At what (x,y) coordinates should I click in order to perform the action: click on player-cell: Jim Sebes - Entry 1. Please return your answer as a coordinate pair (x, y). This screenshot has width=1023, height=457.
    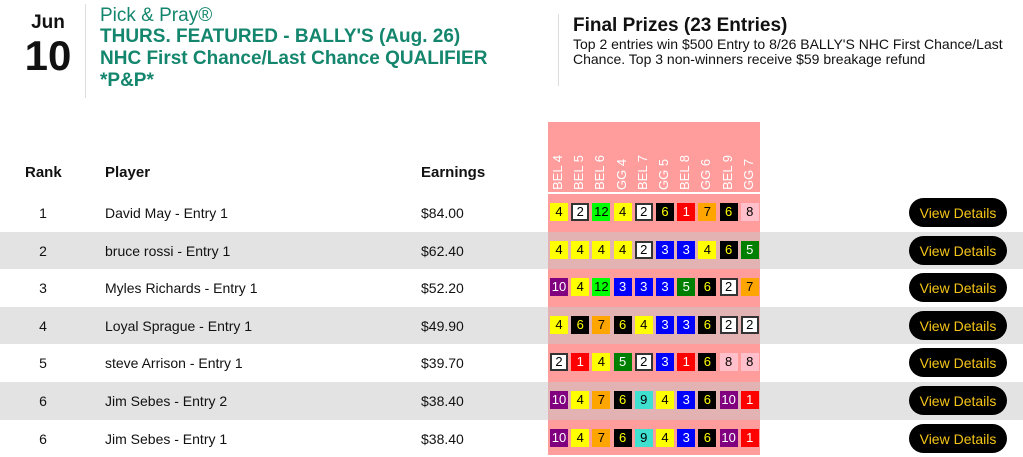
    Looking at the image, I should click on (166, 438).